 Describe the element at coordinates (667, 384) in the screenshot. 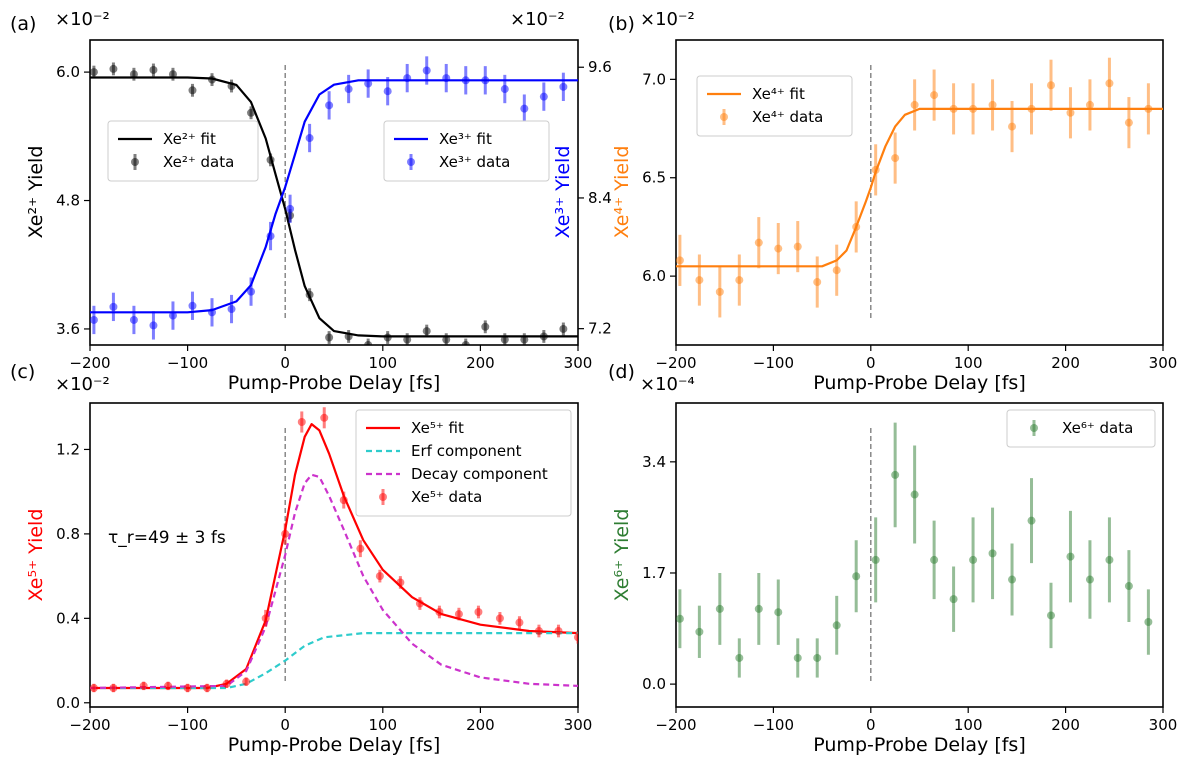

I see `y-multiplier: ×10⁻⁴` at that location.